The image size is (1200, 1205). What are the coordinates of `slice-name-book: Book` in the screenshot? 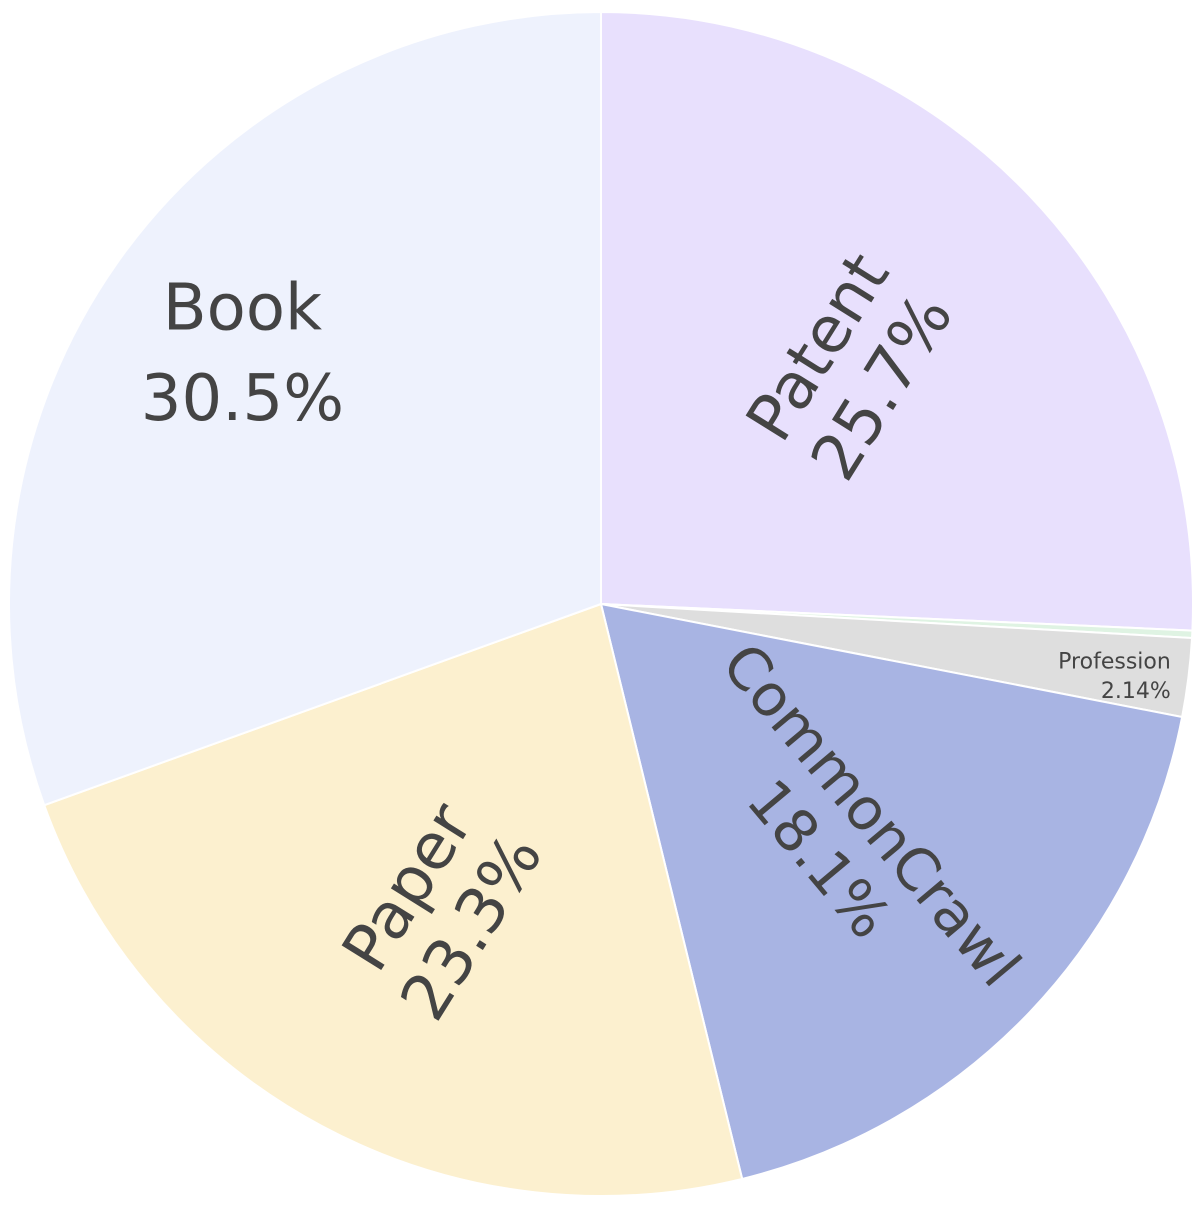 It's located at (242, 308).